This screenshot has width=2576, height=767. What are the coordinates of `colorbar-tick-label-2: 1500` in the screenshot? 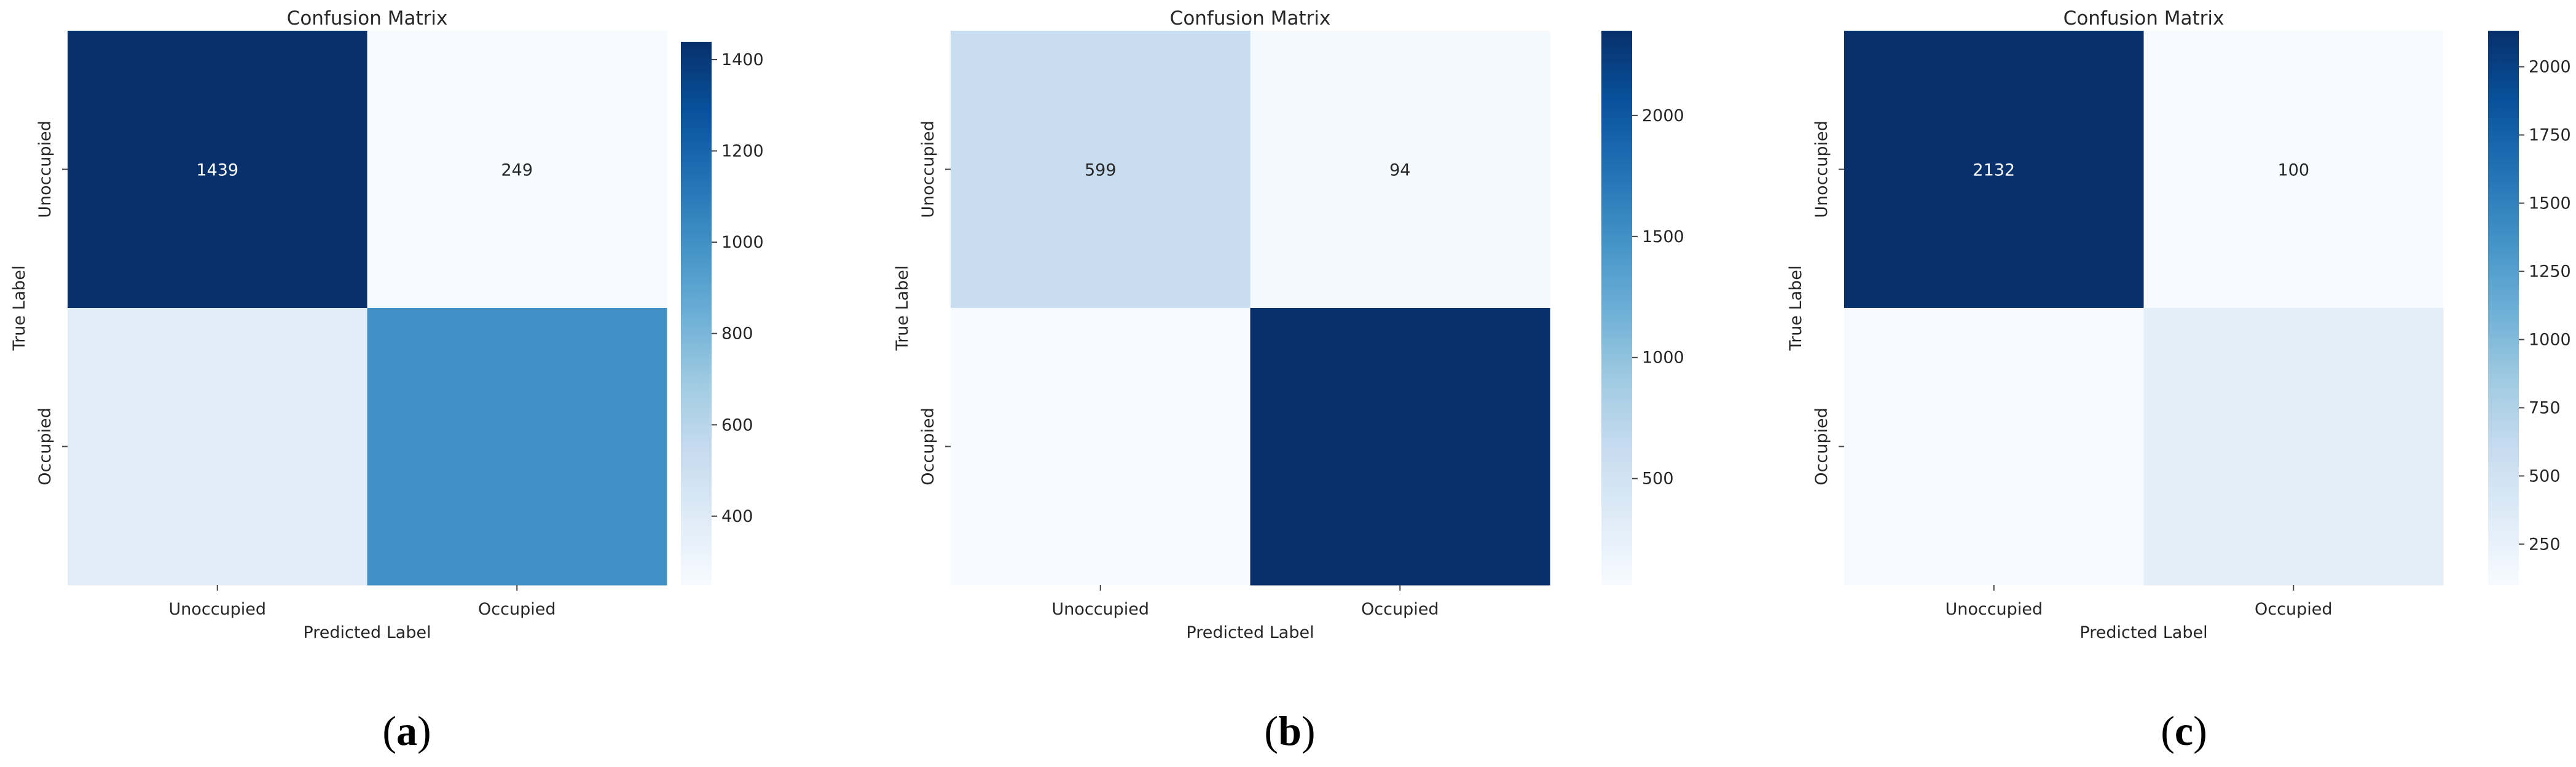 It's located at (1663, 237).